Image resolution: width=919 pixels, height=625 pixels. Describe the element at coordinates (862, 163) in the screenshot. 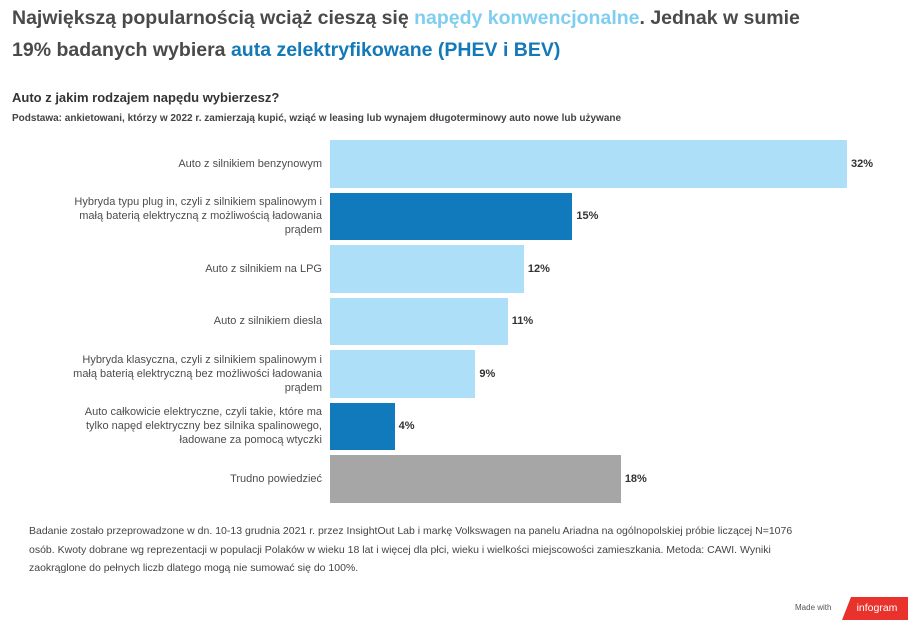

I see `value-label: 32%` at that location.